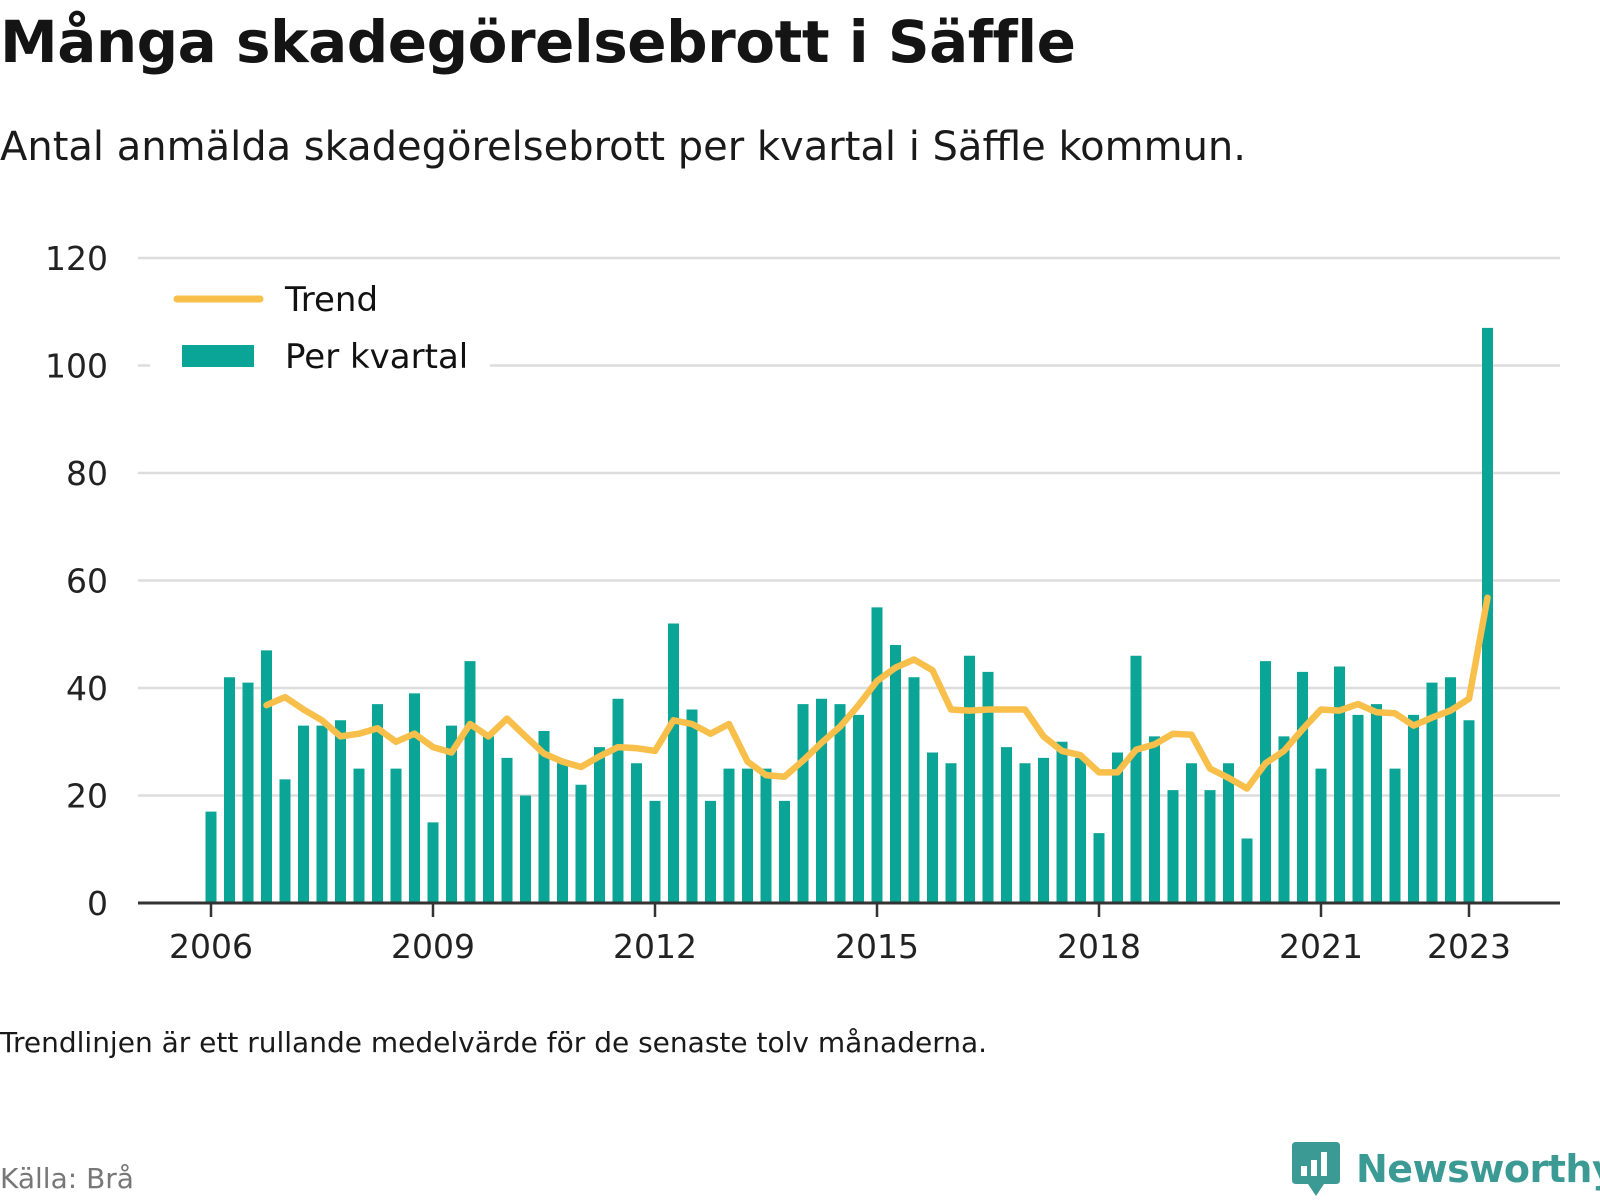 Image resolution: width=1600 pixels, height=1200 pixels. I want to click on legend: Trend Per kvartal, so click(320, 330).